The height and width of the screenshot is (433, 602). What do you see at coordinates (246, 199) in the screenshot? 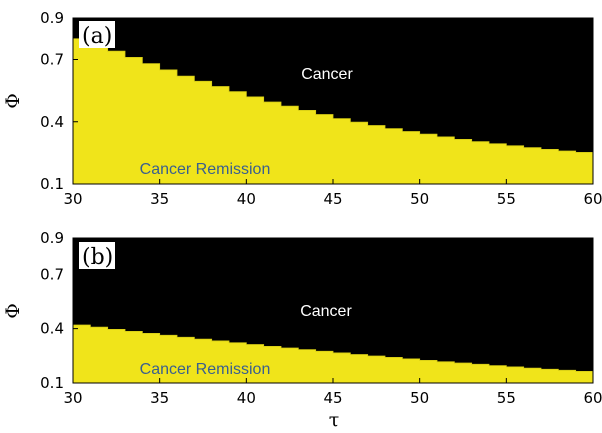
I see `panel-a-x-tick-label: 40` at bounding box center [246, 199].